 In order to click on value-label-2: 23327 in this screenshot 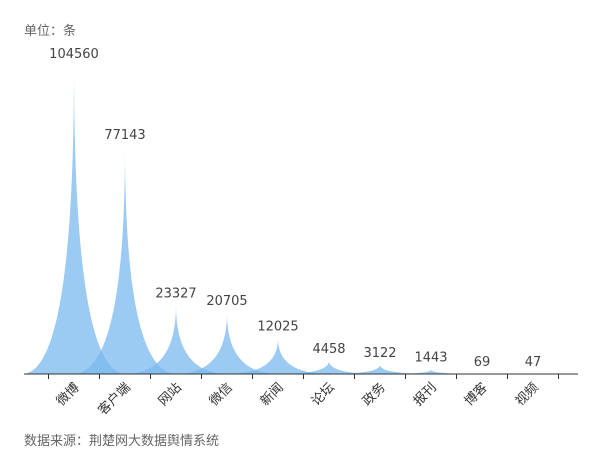, I will do `click(175, 293)`.